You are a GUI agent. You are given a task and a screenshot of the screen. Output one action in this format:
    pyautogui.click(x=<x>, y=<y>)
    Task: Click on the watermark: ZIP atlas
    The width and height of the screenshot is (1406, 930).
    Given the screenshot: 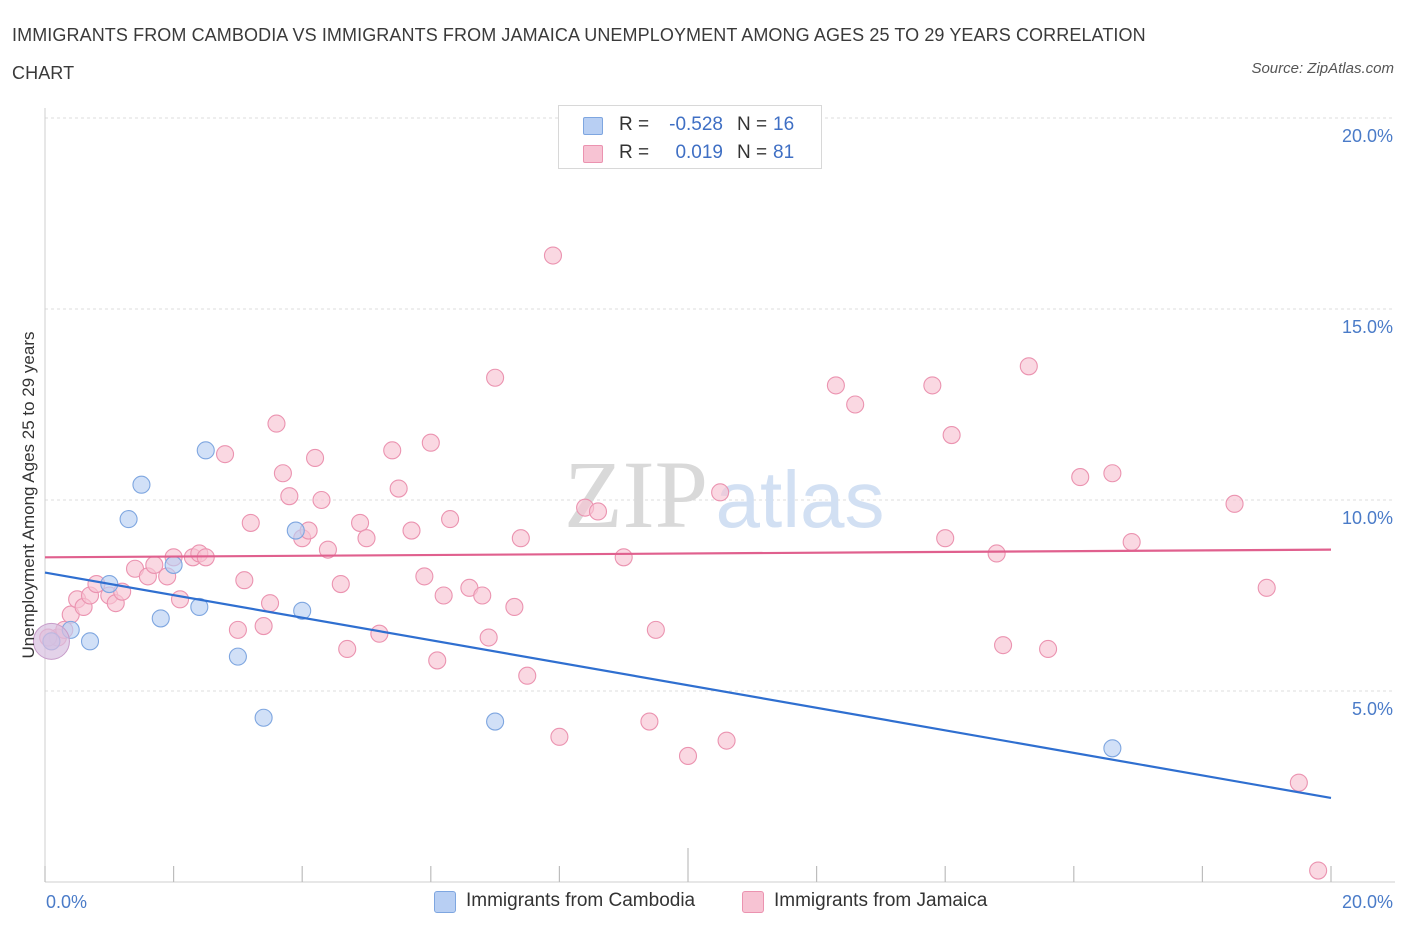 What is the action you would take?
    pyautogui.click(x=724, y=494)
    